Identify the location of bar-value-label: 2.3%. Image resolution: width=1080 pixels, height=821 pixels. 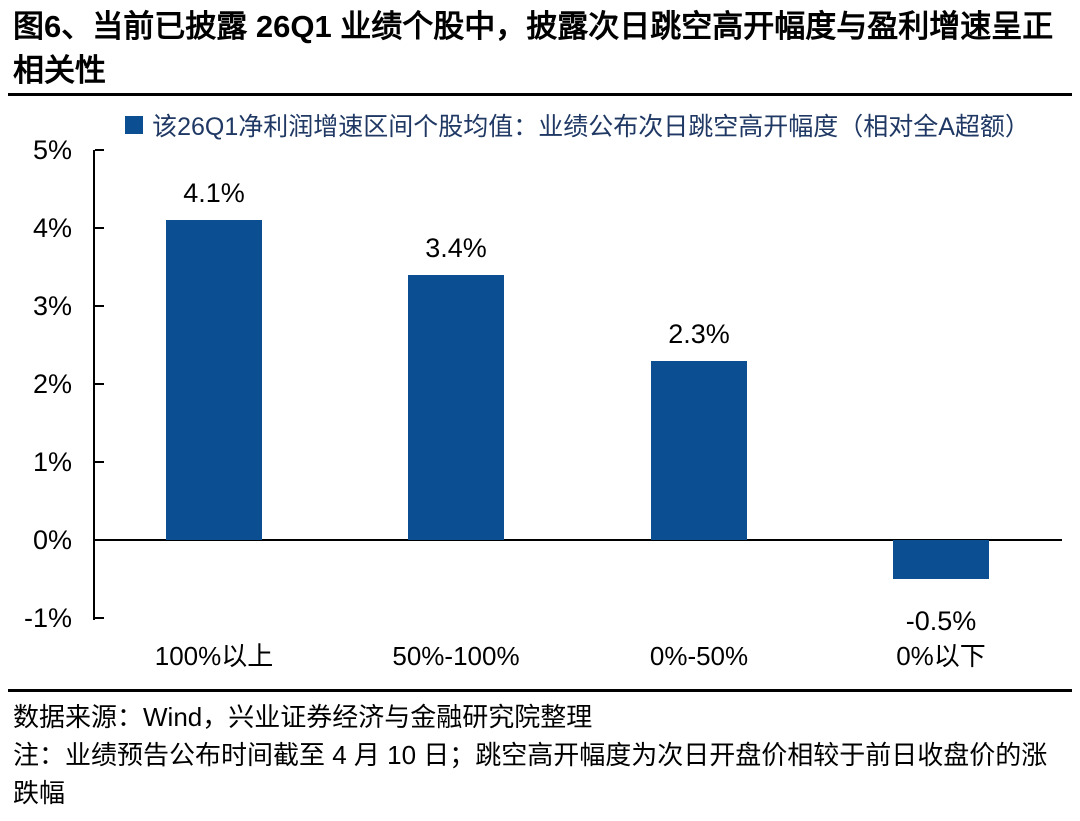
(699, 334).